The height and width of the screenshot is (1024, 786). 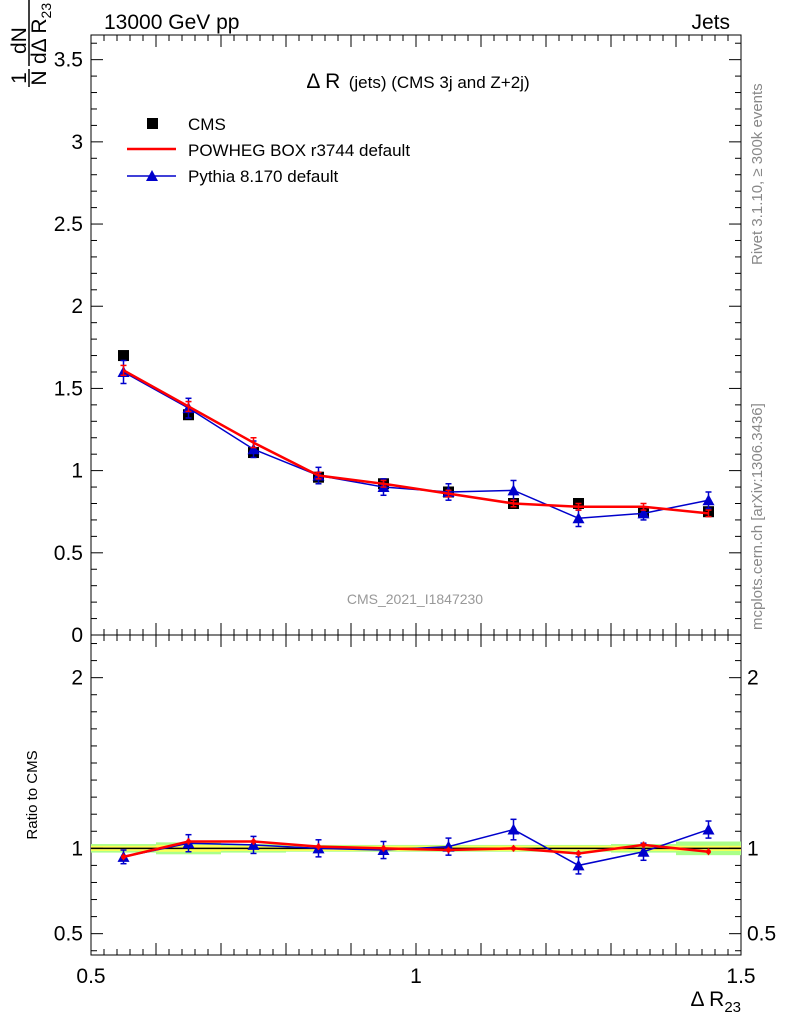 I want to click on legend-powheg-label: POWHEG BOX r3744 default, so click(x=299, y=150).